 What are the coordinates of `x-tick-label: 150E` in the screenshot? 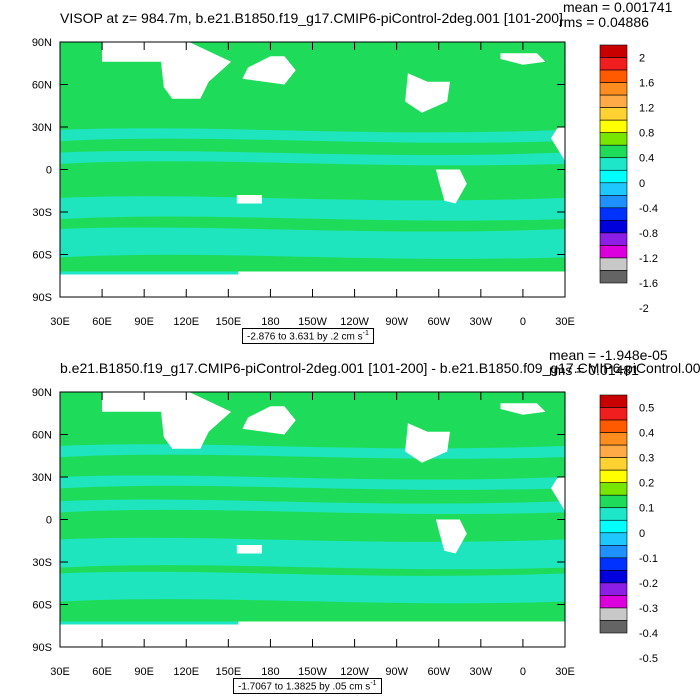 It's located at (228, 322).